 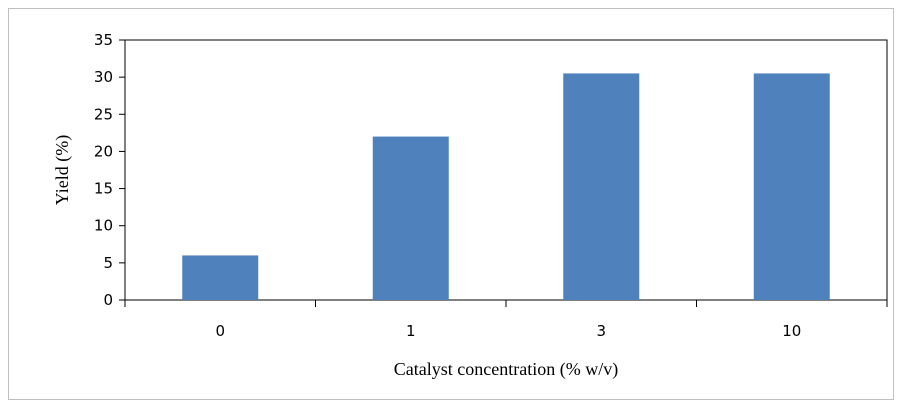 What do you see at coordinates (108, 263) in the screenshot?
I see `y-tick-label: 5` at bounding box center [108, 263].